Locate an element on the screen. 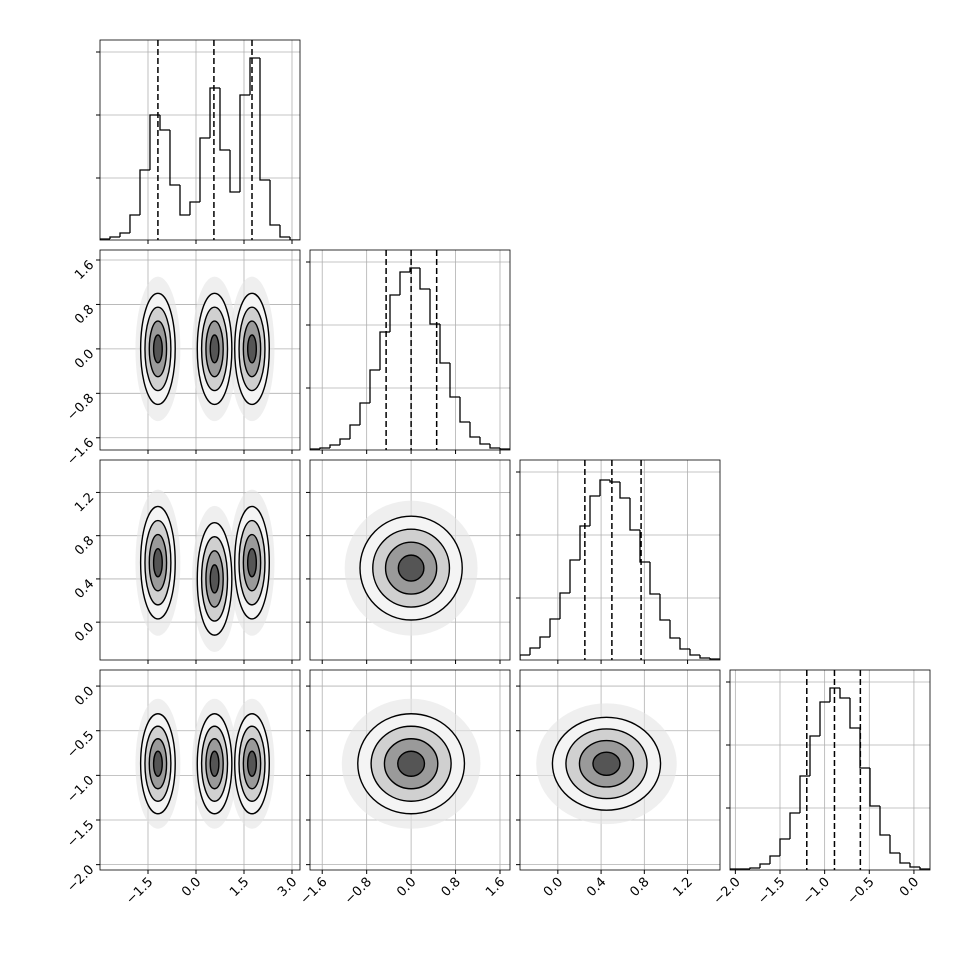  x-tick-label: −1.0 is located at coordinates (816, 891).